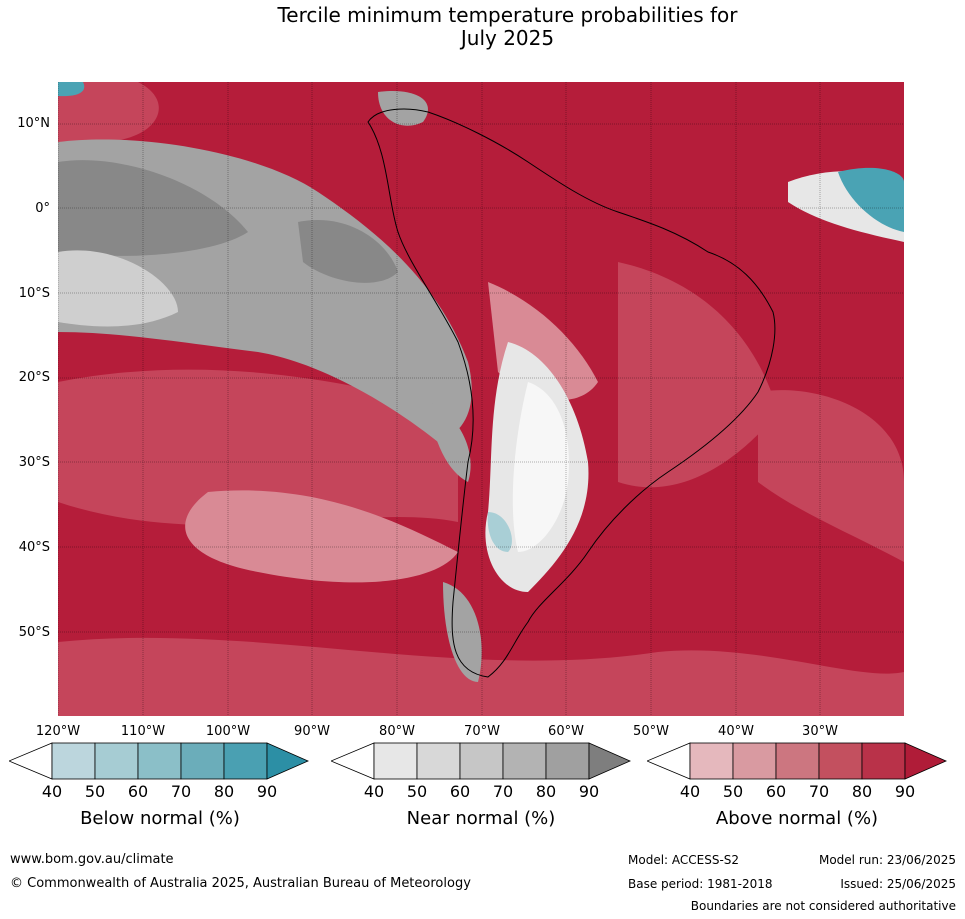  Describe the element at coordinates (312, 731) in the screenshot. I see `lon-label-90w: 90°W` at that location.